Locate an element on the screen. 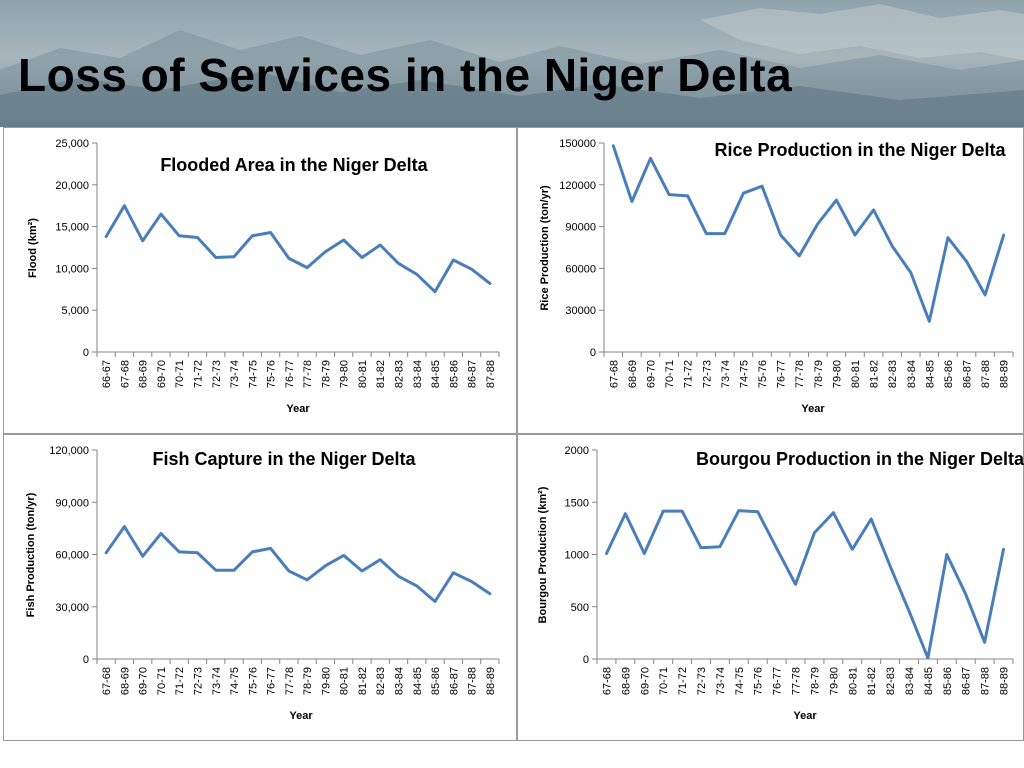 The image size is (1024, 768). y-tick-label: 150000 is located at coordinates (577, 144).